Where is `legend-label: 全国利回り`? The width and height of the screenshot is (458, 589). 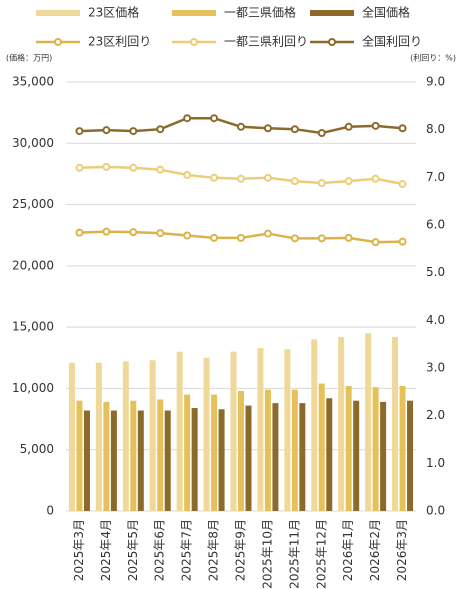
legend-label: 全国利回り is located at coordinates (392, 41).